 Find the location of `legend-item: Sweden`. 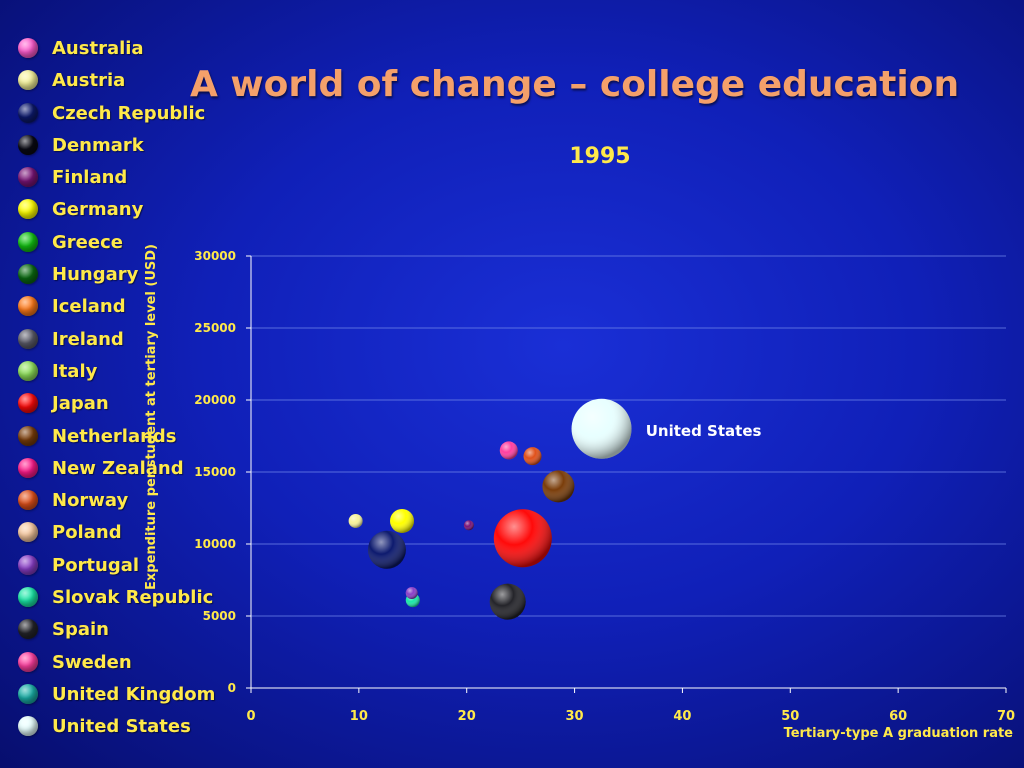

legend-item: Sweden is located at coordinates (114, 664).